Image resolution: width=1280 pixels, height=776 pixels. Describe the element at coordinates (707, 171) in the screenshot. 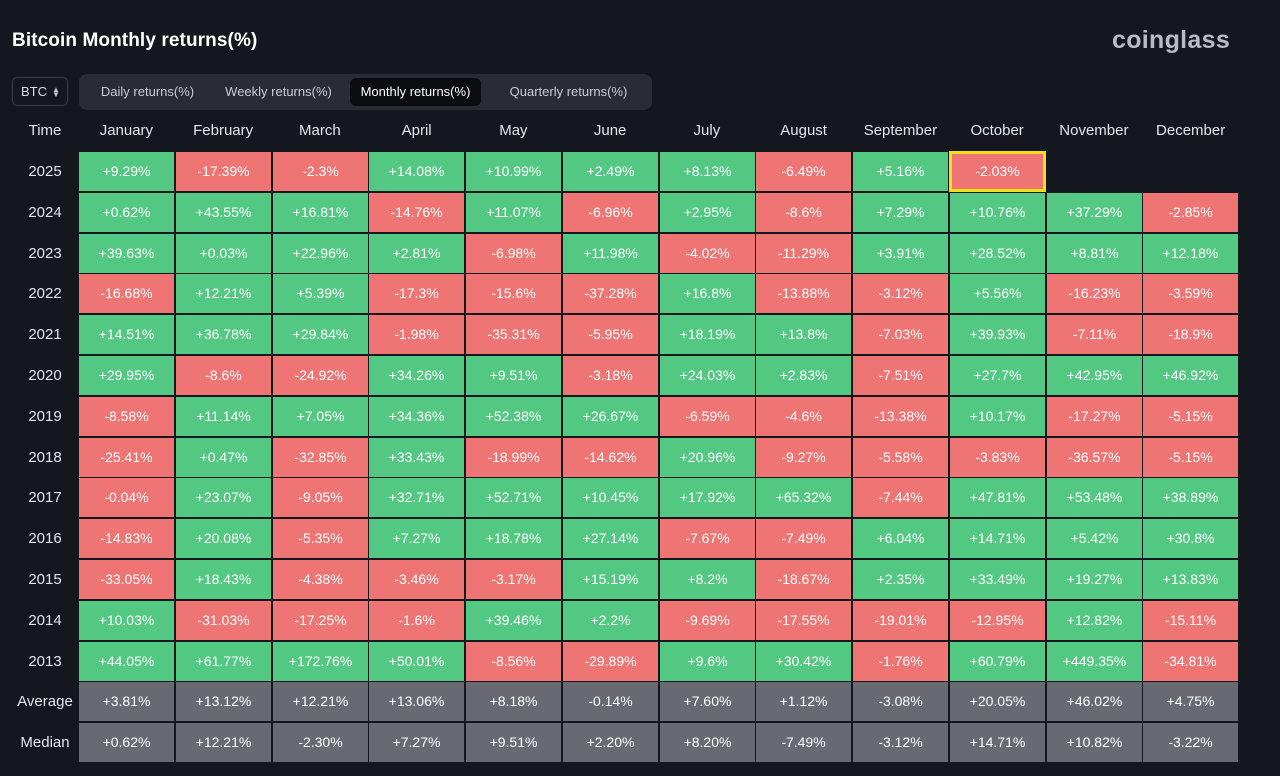

I see `cell-2025-july: +8.13%` at that location.